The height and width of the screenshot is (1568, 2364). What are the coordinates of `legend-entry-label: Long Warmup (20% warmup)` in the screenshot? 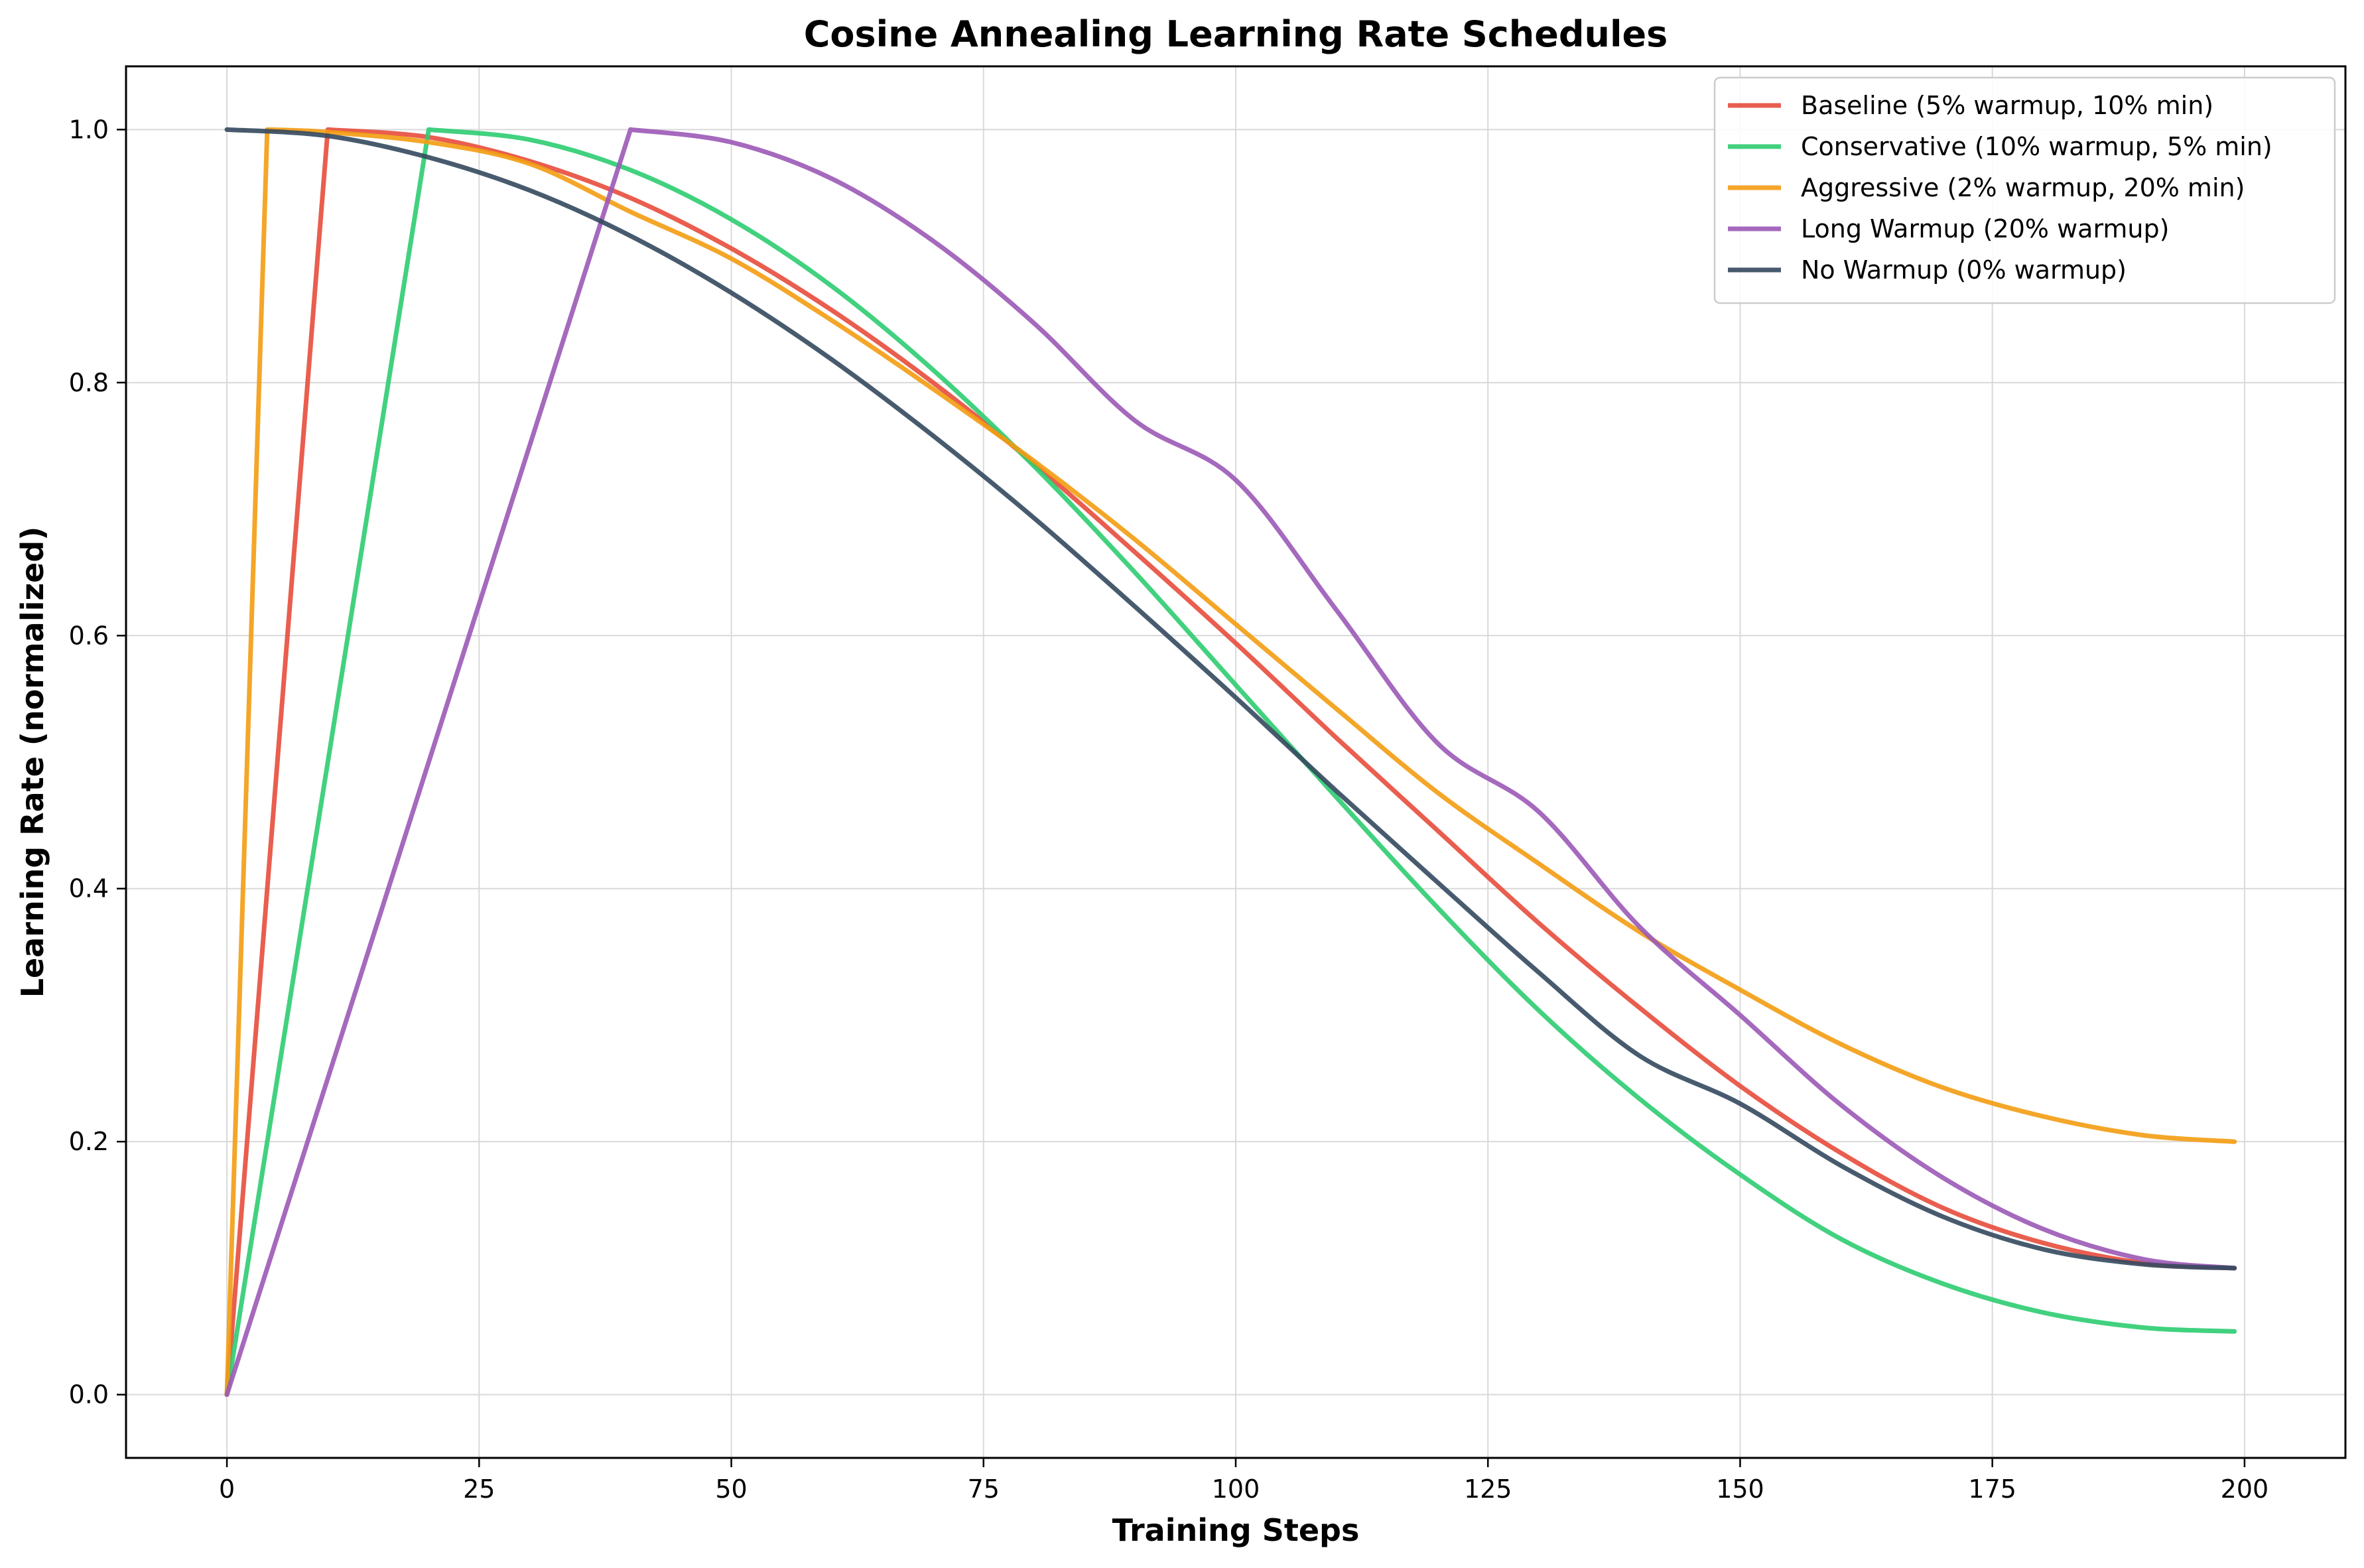 It's located at (1985, 228).